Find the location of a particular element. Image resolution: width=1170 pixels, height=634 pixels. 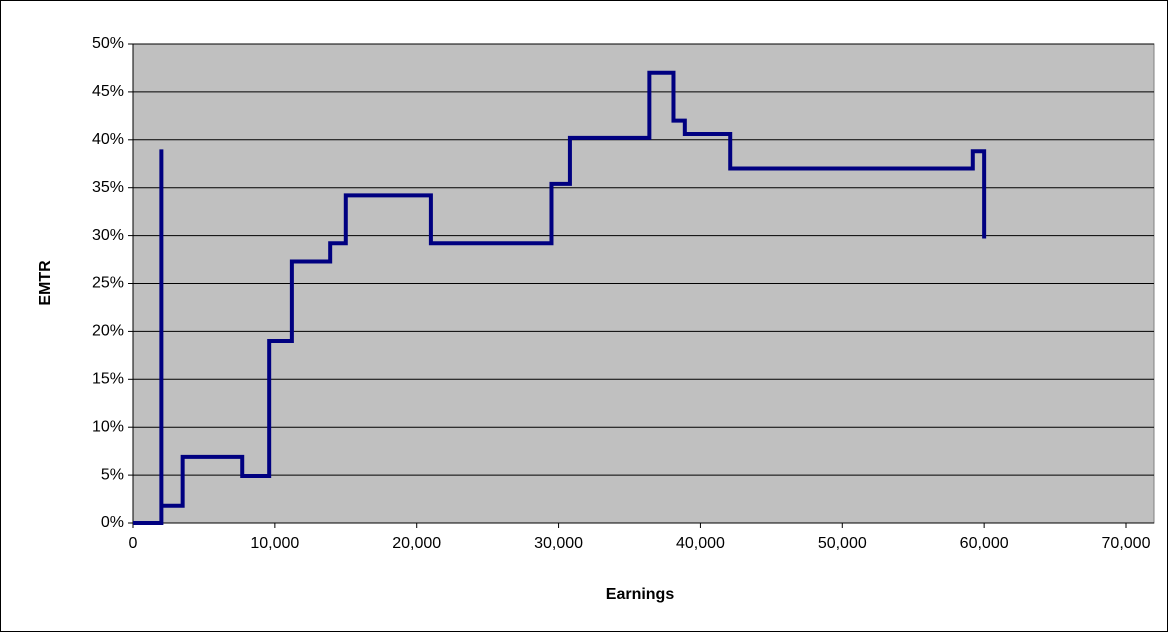

y-tick-label: 25% is located at coordinates (108, 283).